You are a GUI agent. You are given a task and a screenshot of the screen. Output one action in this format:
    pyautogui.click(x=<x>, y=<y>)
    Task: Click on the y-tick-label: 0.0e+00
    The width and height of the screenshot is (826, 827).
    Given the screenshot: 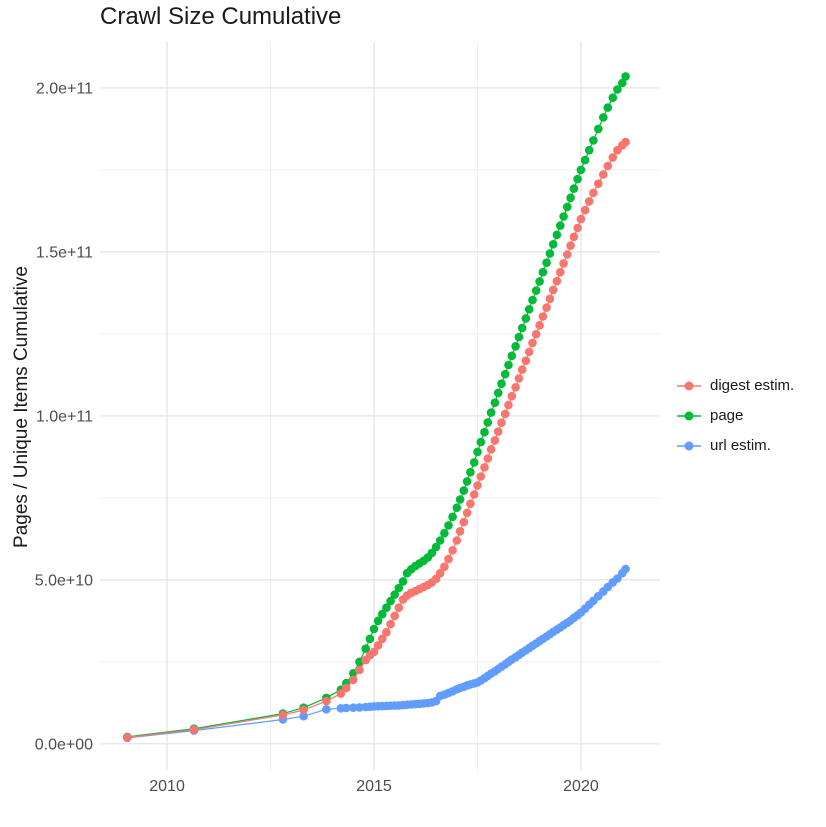 What is the action you would take?
    pyautogui.click(x=64, y=744)
    